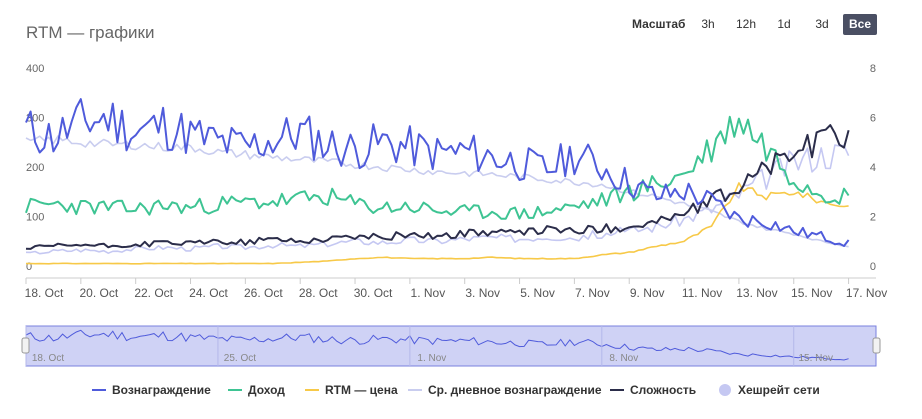 The width and height of the screenshot is (922, 419). I want to click on page-title: RTM — графики, so click(90, 32).